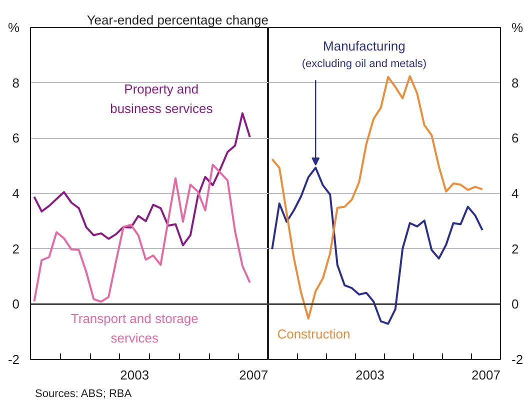 The image size is (526, 403). Describe the element at coordinates (162, 98) in the screenshot. I see `text: Property and business services` at that location.